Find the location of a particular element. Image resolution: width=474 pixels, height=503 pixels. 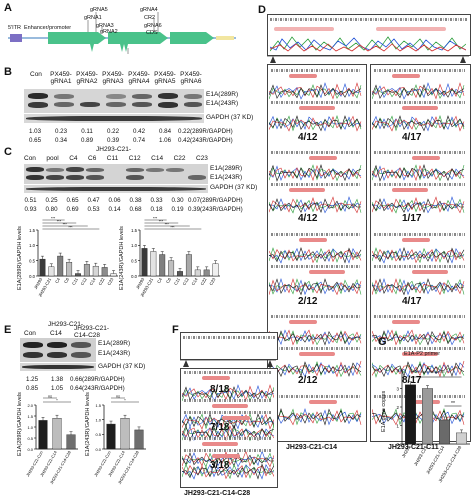

d-caption-right: JH293-C21-C11 is located at coordinates (413, 447).